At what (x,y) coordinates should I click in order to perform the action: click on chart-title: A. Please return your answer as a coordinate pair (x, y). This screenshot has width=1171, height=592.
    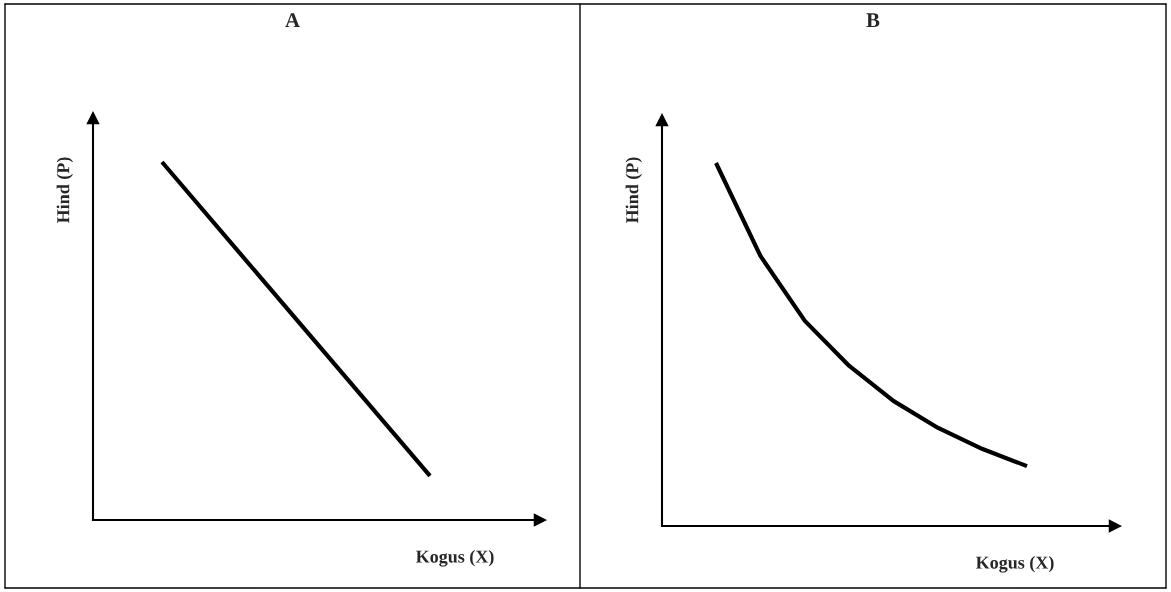
    Looking at the image, I should click on (292, 20).